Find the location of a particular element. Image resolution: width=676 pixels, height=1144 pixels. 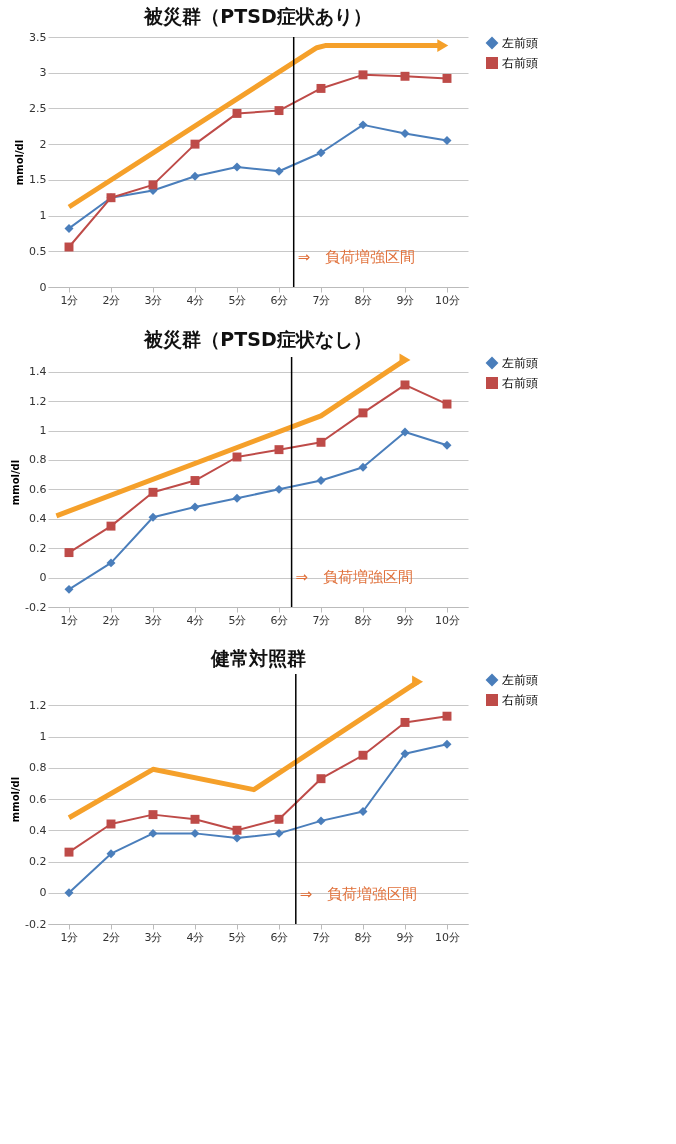

y-tick-label: 0.5 is located at coordinates (38, 251).